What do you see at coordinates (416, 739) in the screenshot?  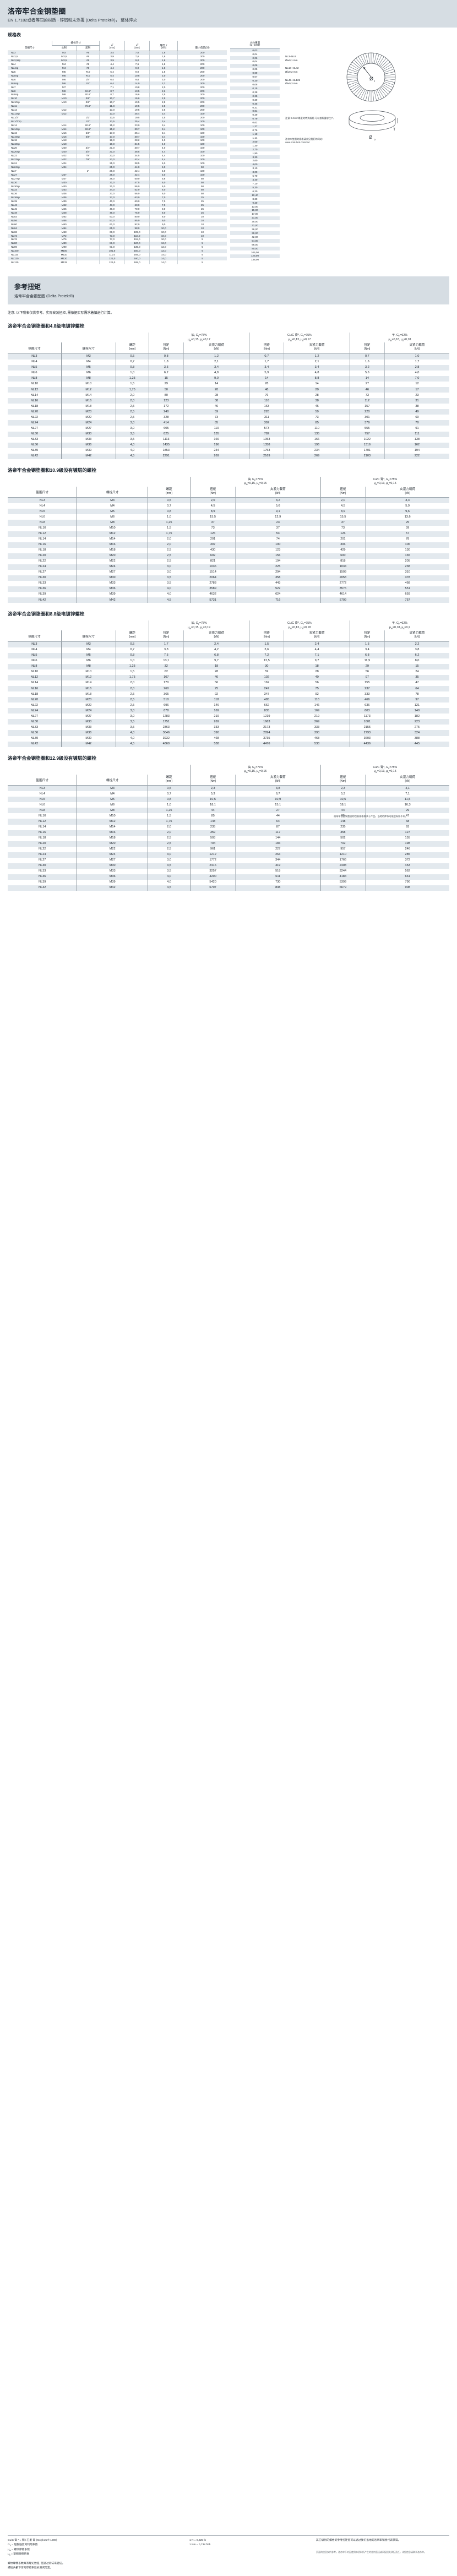 I see `cell-clamp: 388` at bounding box center [416, 739].